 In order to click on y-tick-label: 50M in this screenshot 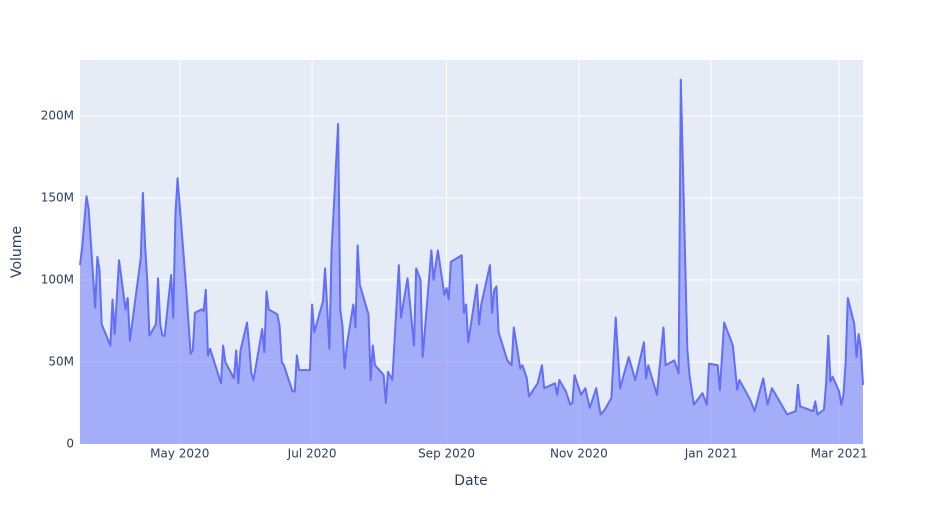, I will do `click(61, 361)`.